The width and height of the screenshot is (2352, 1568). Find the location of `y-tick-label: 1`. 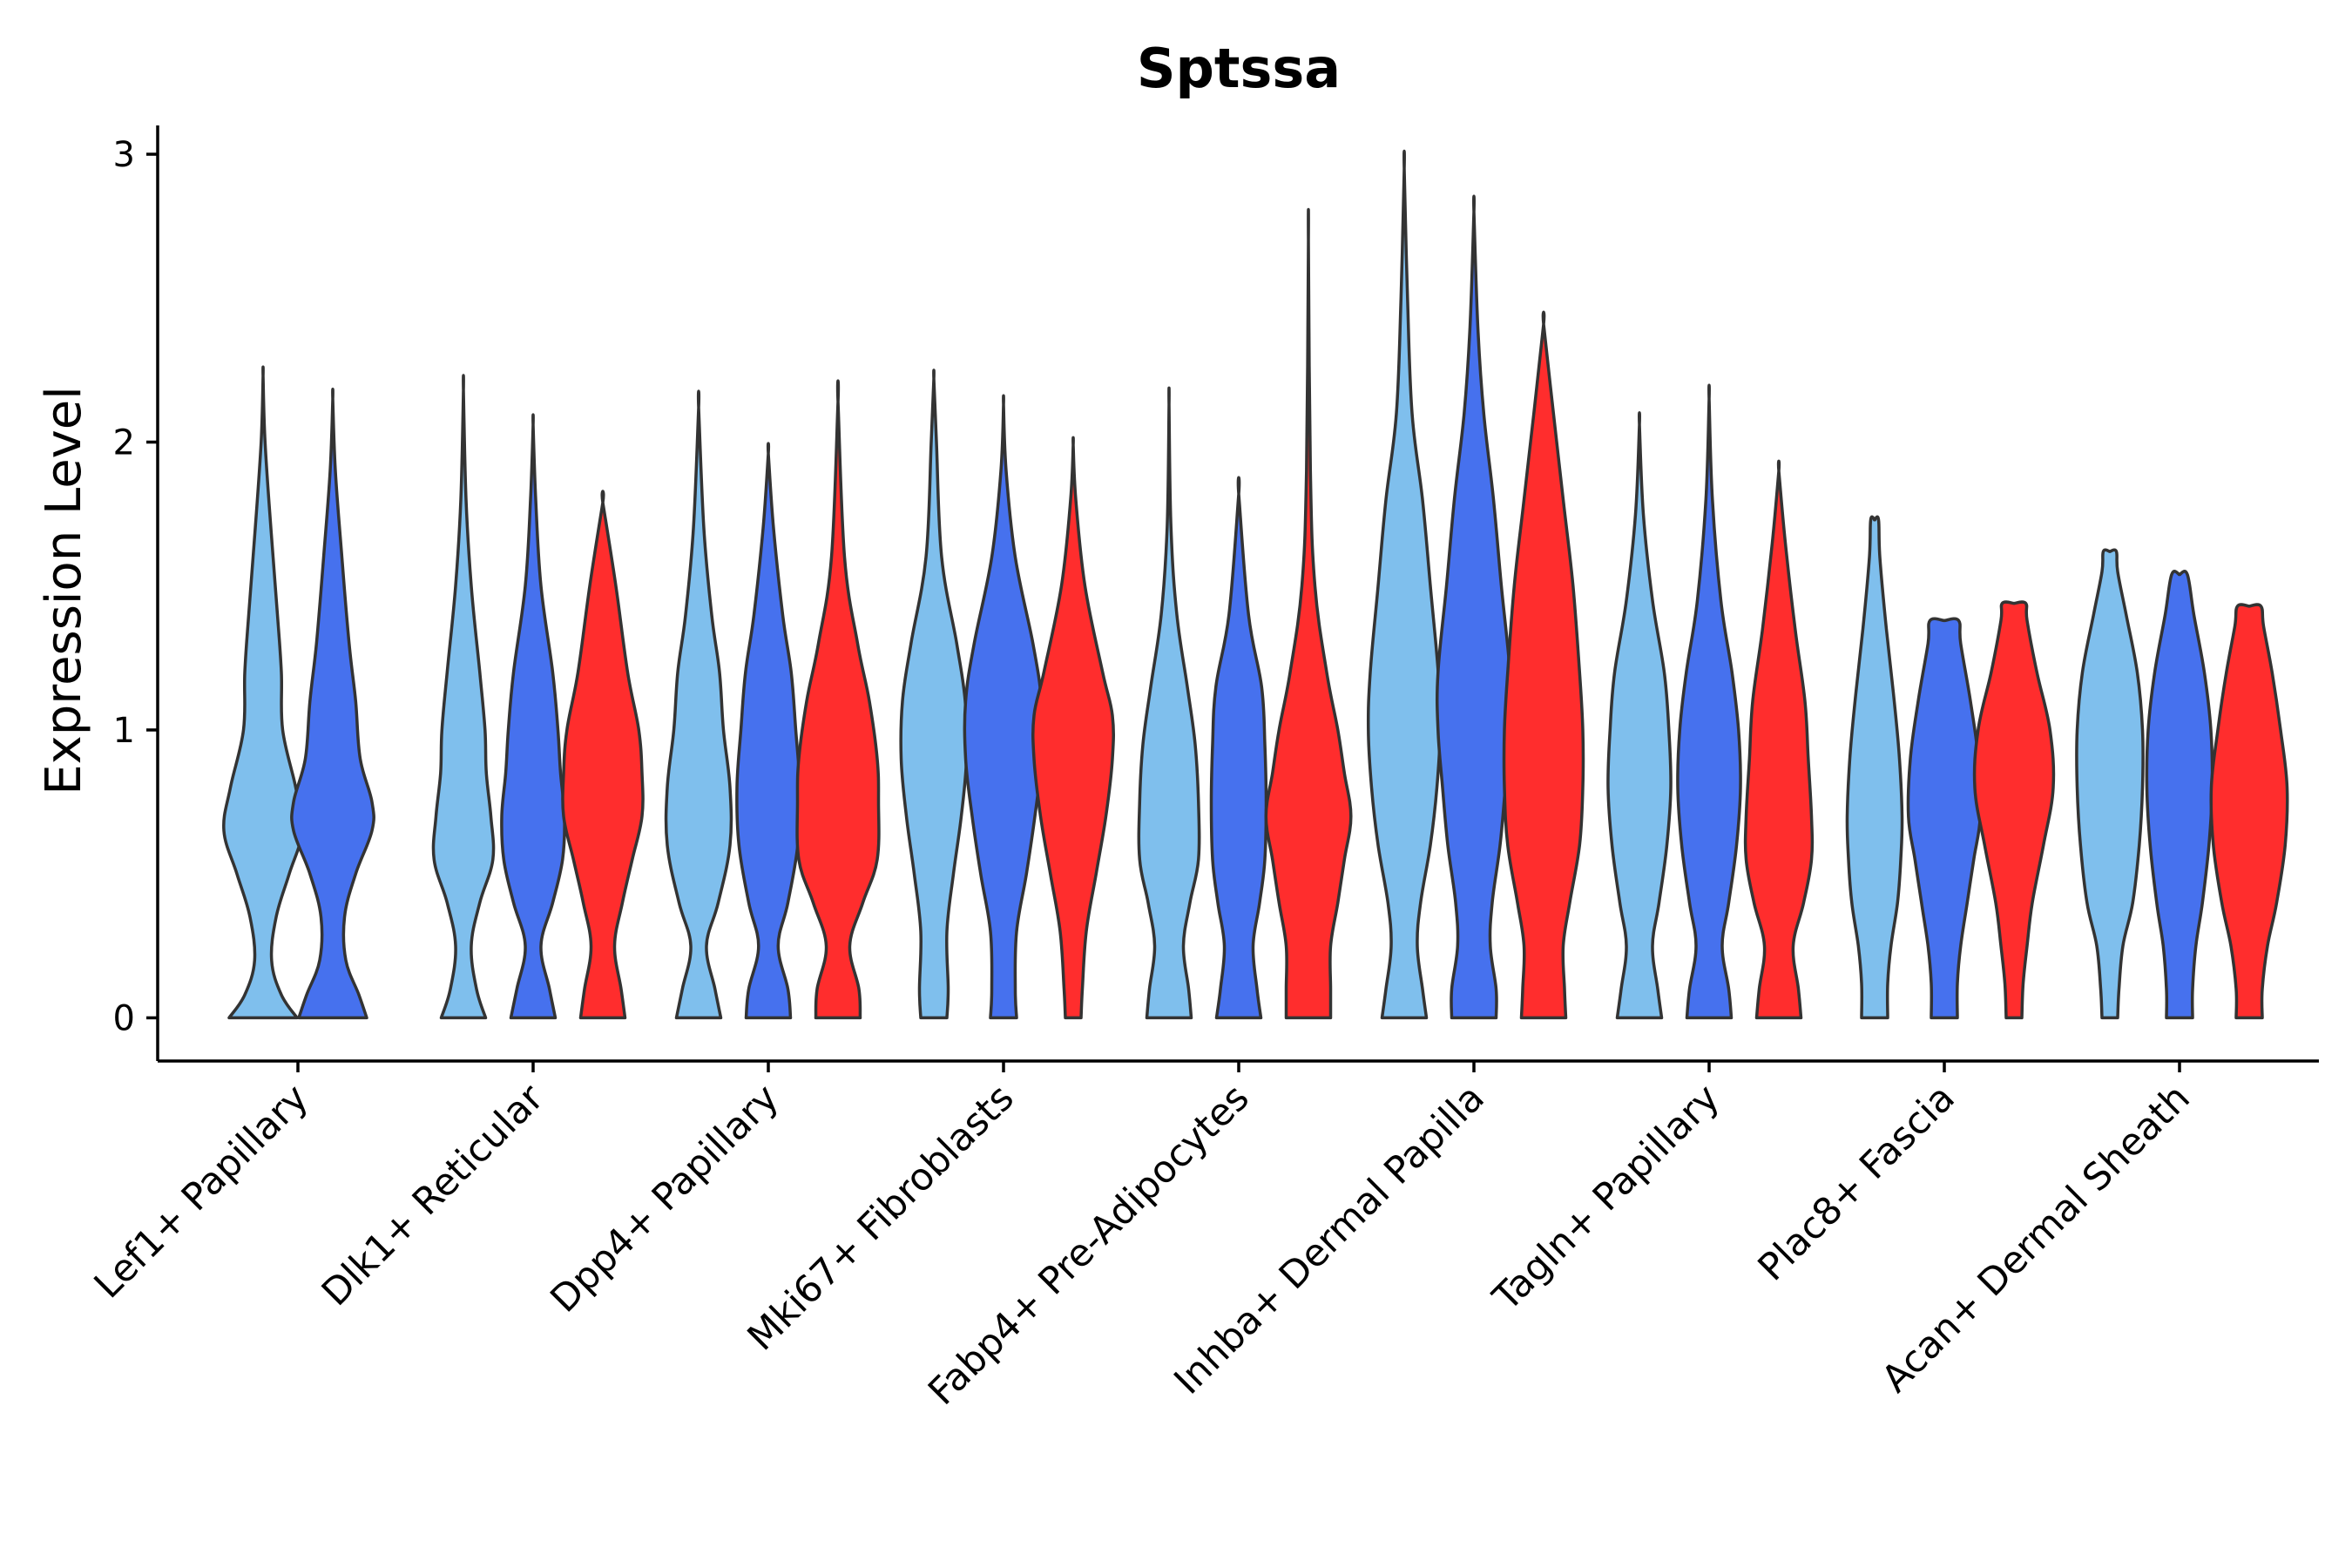

y-tick-label: 1 is located at coordinates (124, 731).